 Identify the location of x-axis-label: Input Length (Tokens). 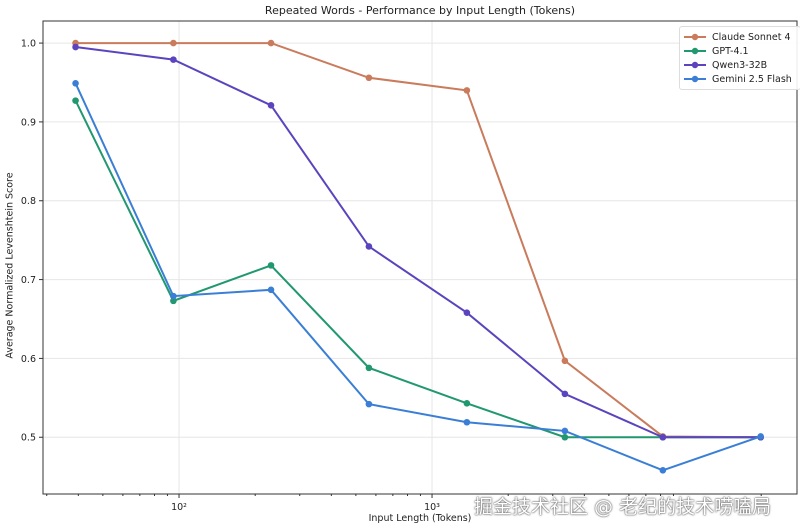
(420, 518).